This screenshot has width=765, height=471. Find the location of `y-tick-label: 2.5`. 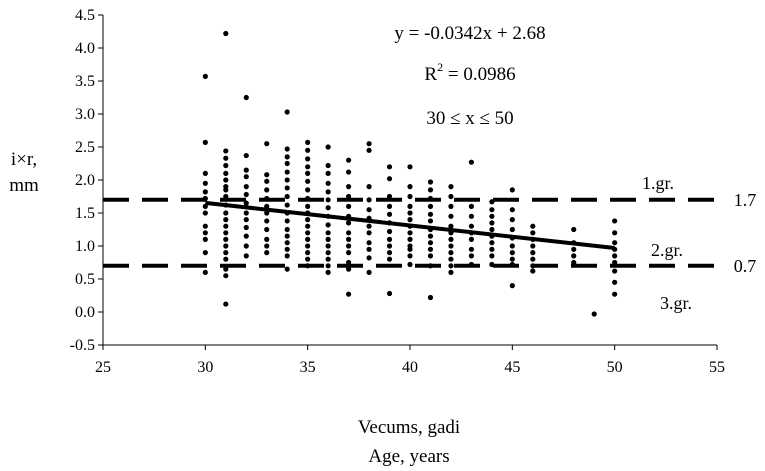

y-tick-label: 2.5 is located at coordinates (85, 147).